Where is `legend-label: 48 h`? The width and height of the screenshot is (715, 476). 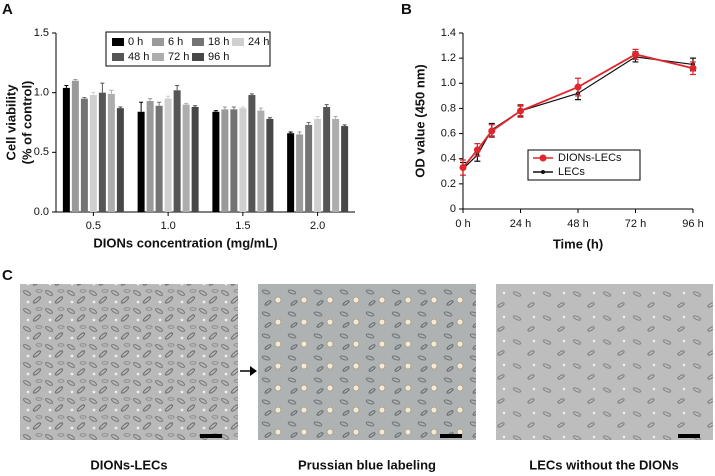
legend-label: 48 h is located at coordinates (138, 57).